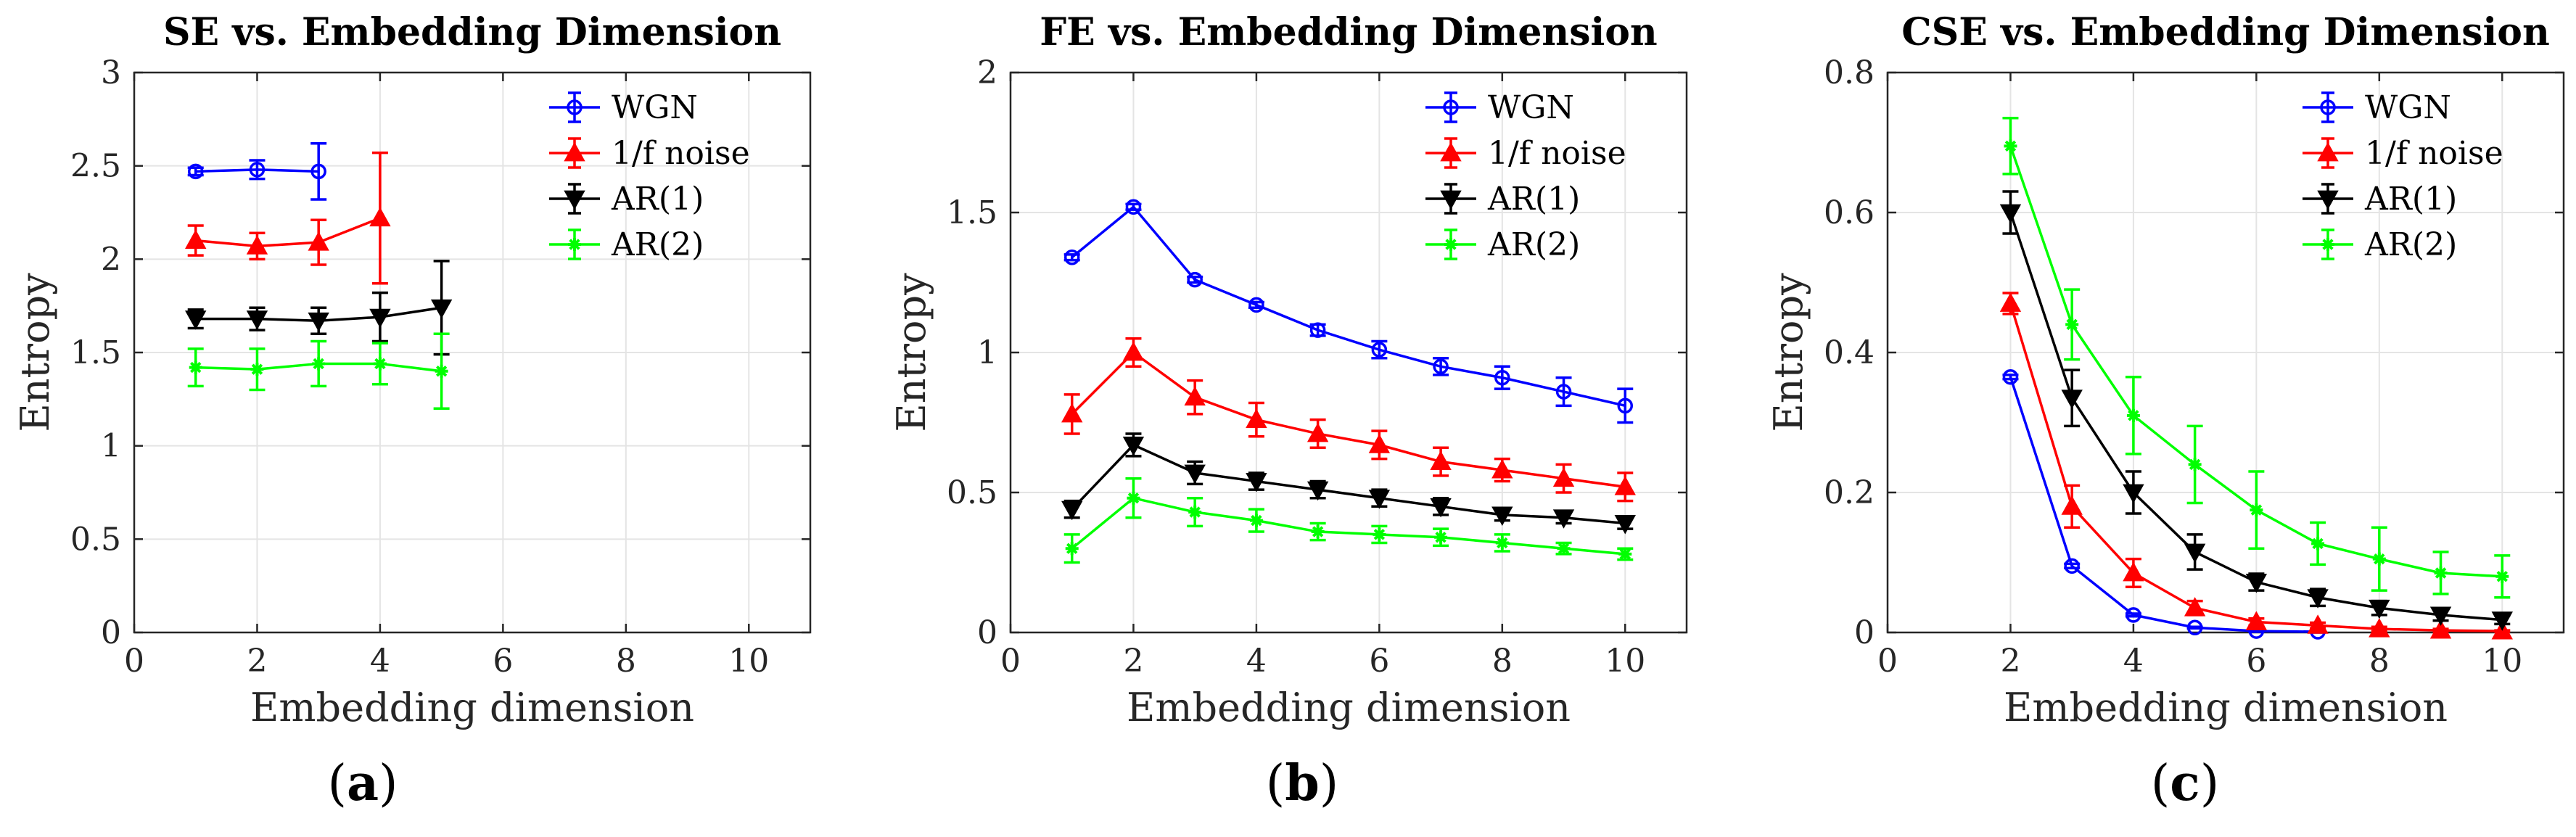 The image size is (2576, 837). Describe the element at coordinates (626, 661) in the screenshot. I see `chart1-x-tick-label-4: 8` at that location.